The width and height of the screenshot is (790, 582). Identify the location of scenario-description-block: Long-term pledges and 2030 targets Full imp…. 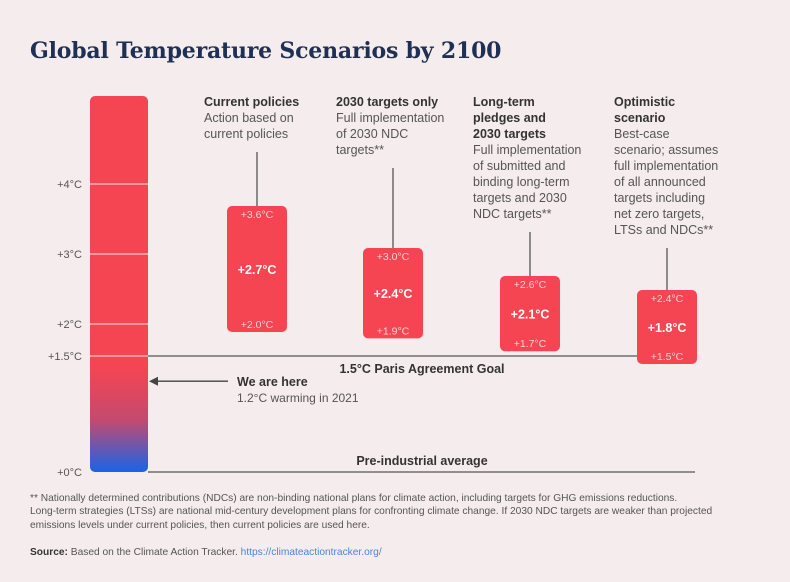
(527, 158).